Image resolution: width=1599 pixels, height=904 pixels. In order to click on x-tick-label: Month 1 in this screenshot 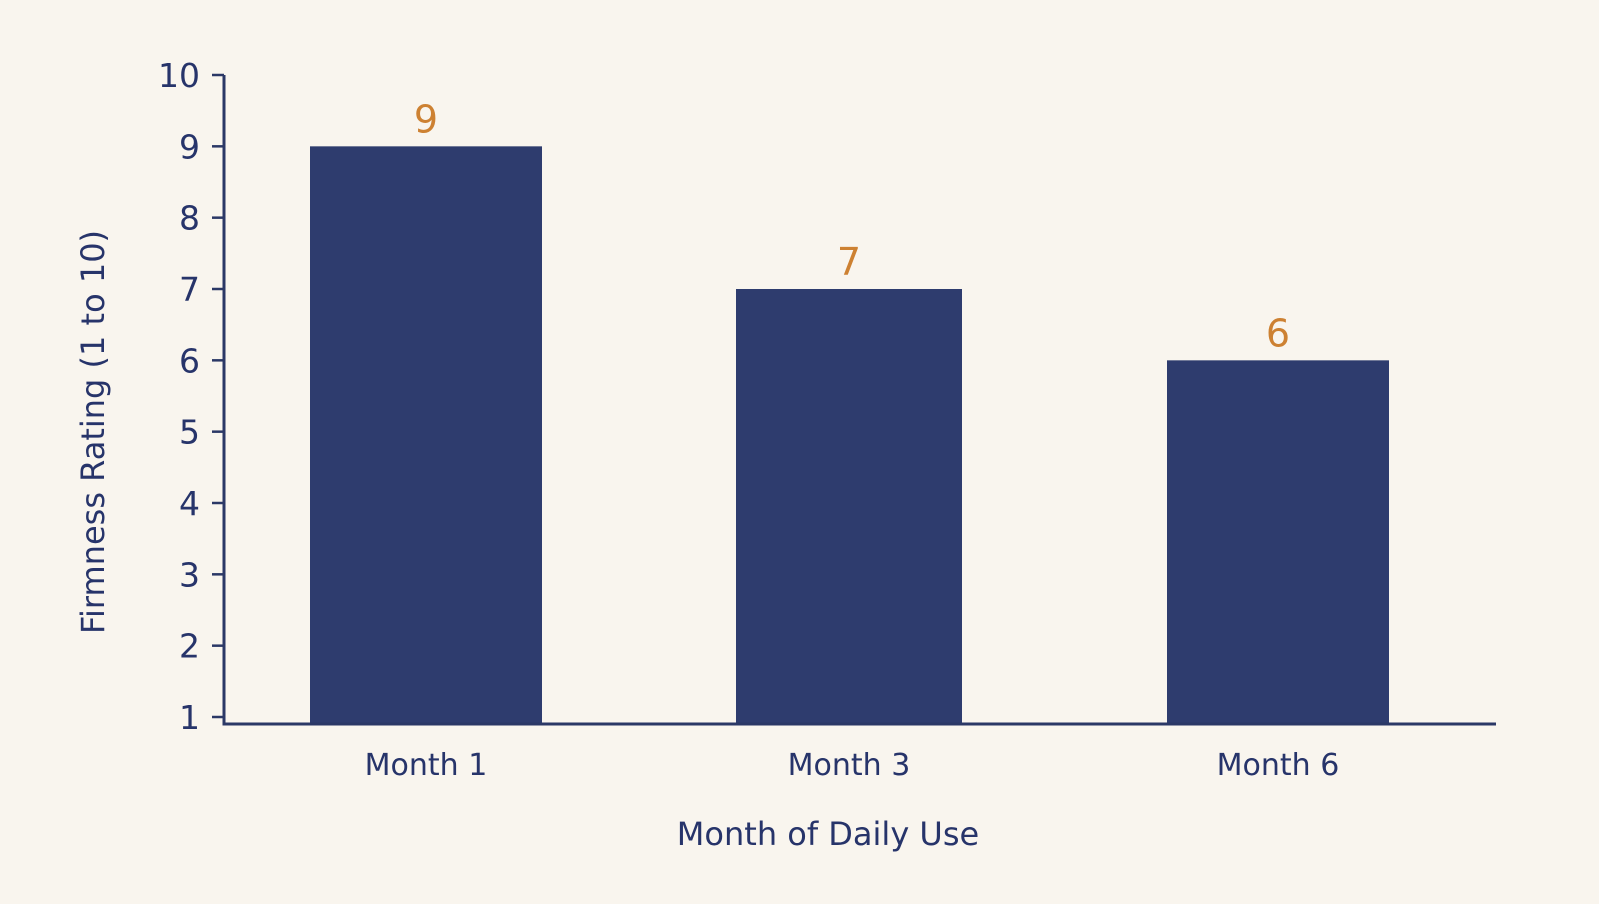, I will do `click(426, 765)`.